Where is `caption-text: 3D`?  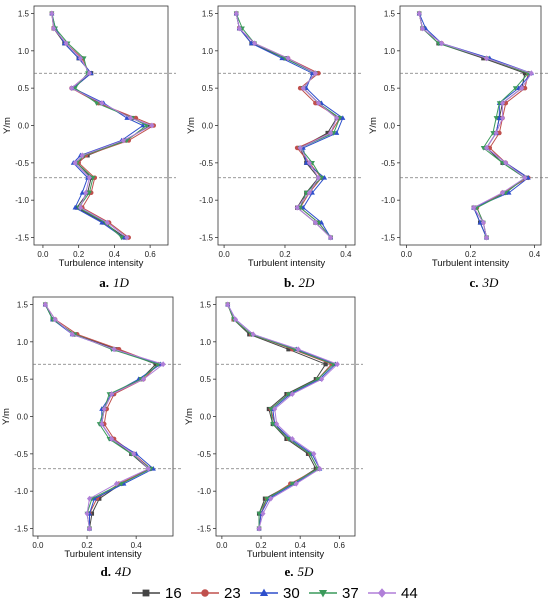 caption-text: 3D is located at coordinates (491, 282).